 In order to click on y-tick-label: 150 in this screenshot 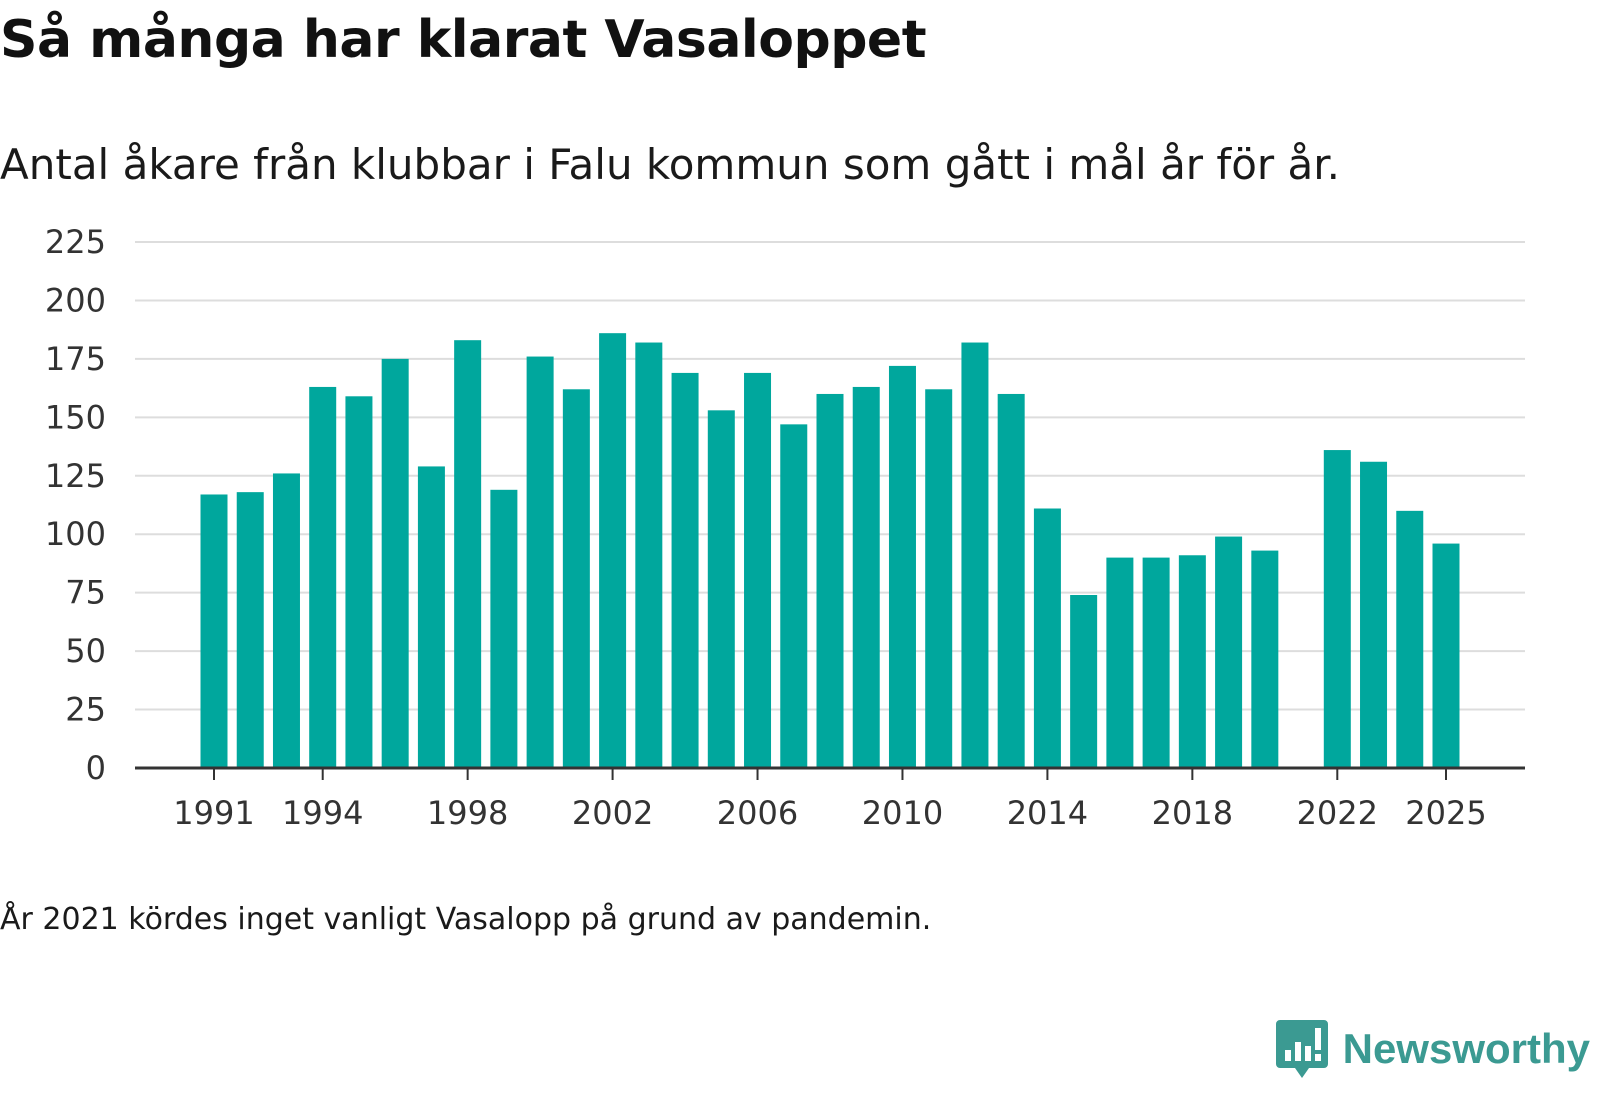, I will do `click(75, 417)`.